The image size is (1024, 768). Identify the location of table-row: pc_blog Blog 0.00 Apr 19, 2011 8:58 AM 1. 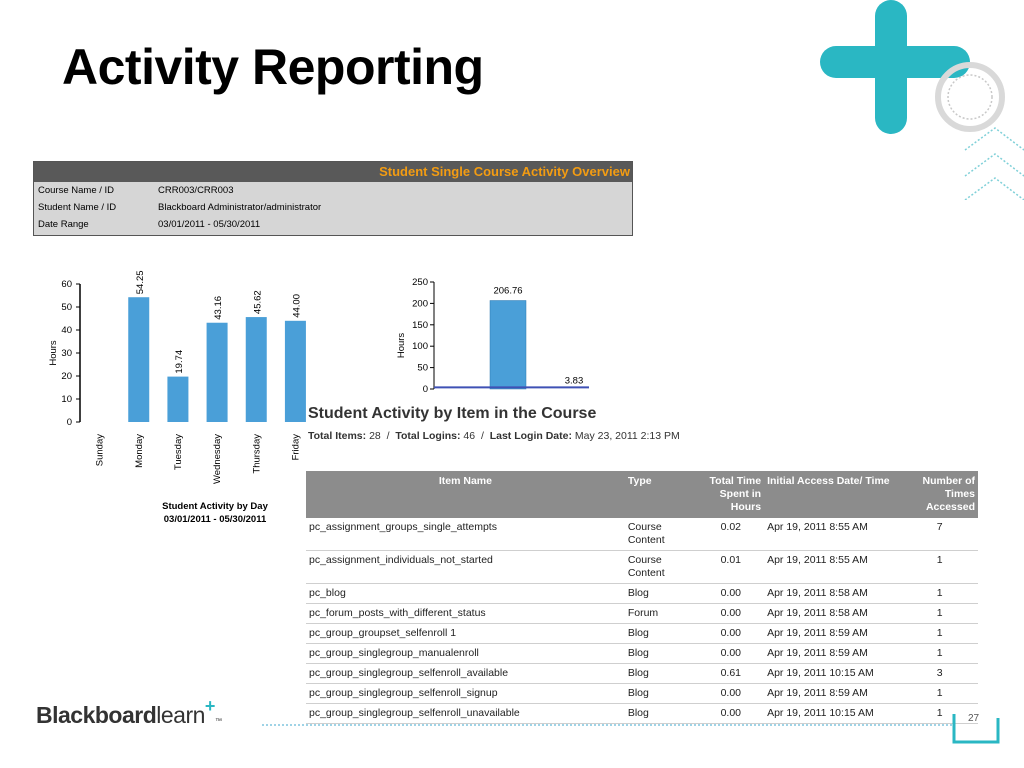
(642, 593).